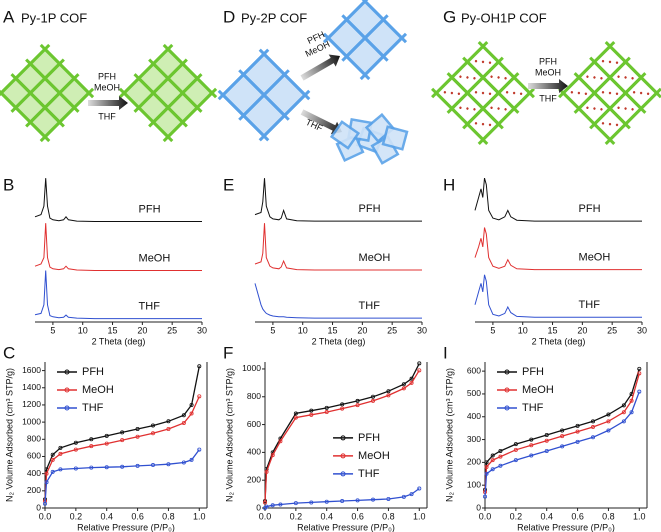 This screenshot has width=661, height=532. I want to click on panel-letter: E, so click(228, 184).